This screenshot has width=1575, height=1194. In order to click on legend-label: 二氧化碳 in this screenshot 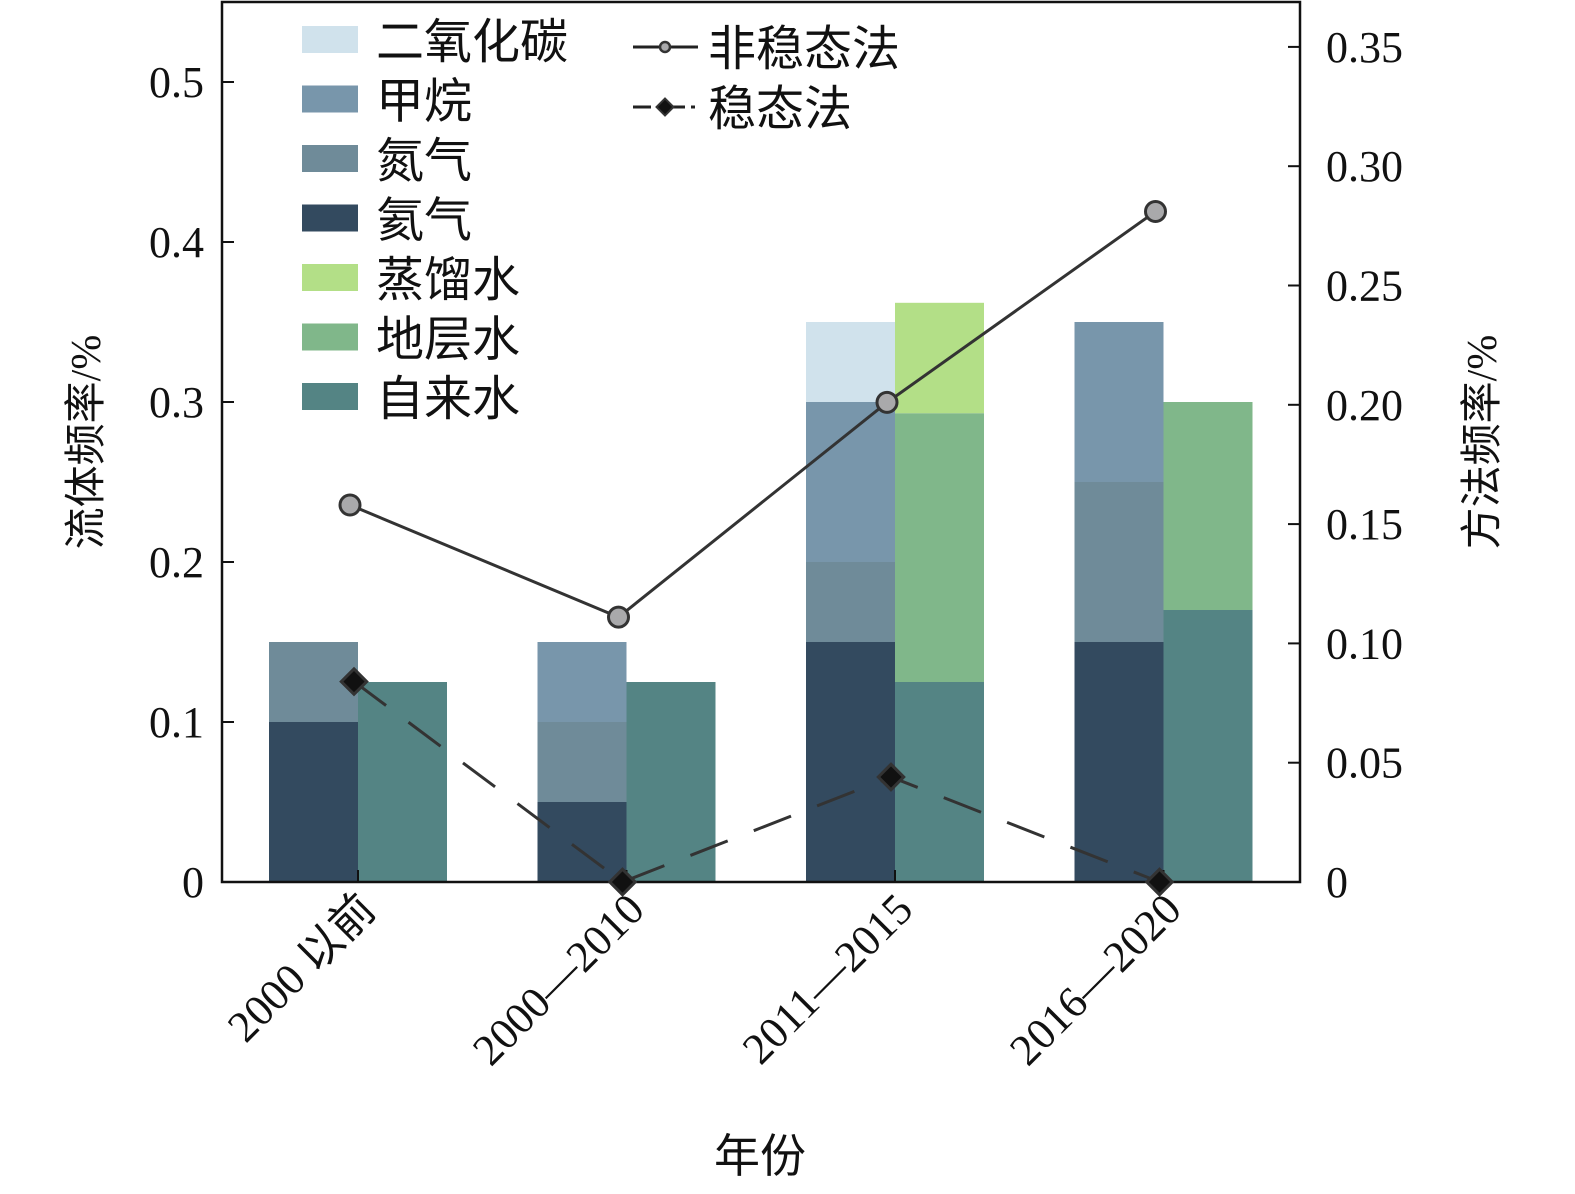, I will do `click(472, 42)`.